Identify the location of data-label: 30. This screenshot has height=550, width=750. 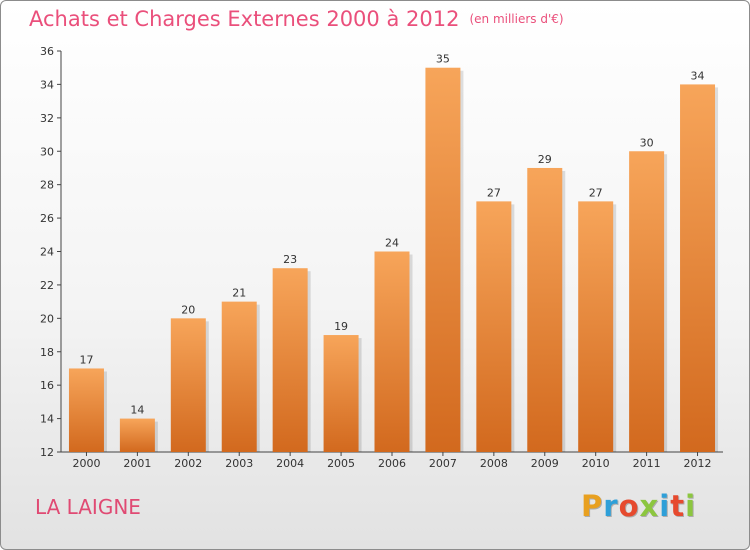
(647, 142).